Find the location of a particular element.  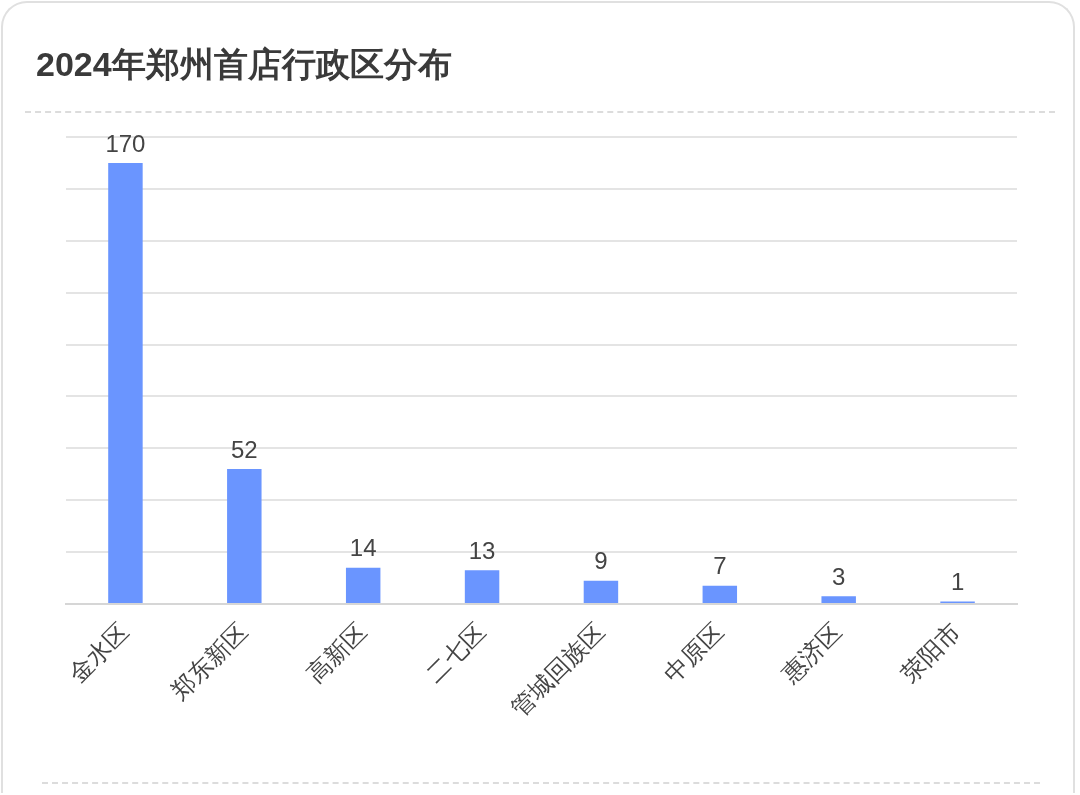

chart-title: 2024年郑州首店行政区分布 is located at coordinates (244, 64).